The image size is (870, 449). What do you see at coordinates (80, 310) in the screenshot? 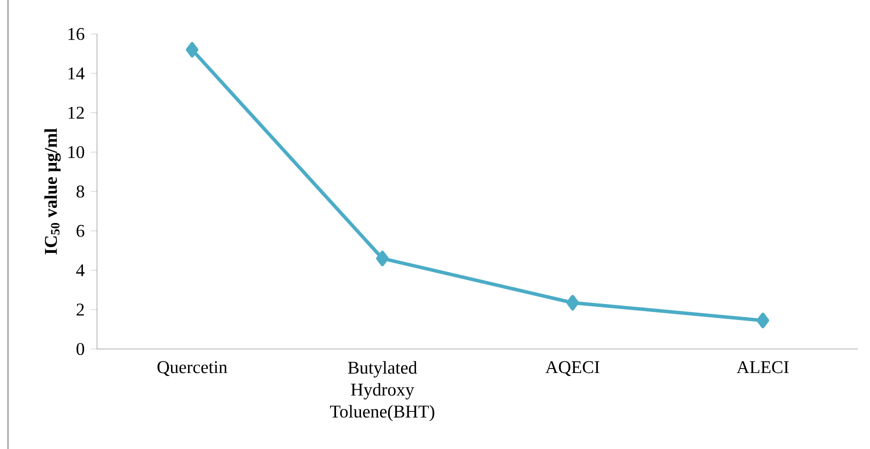
I see `y-tick-label: 2` at bounding box center [80, 310].